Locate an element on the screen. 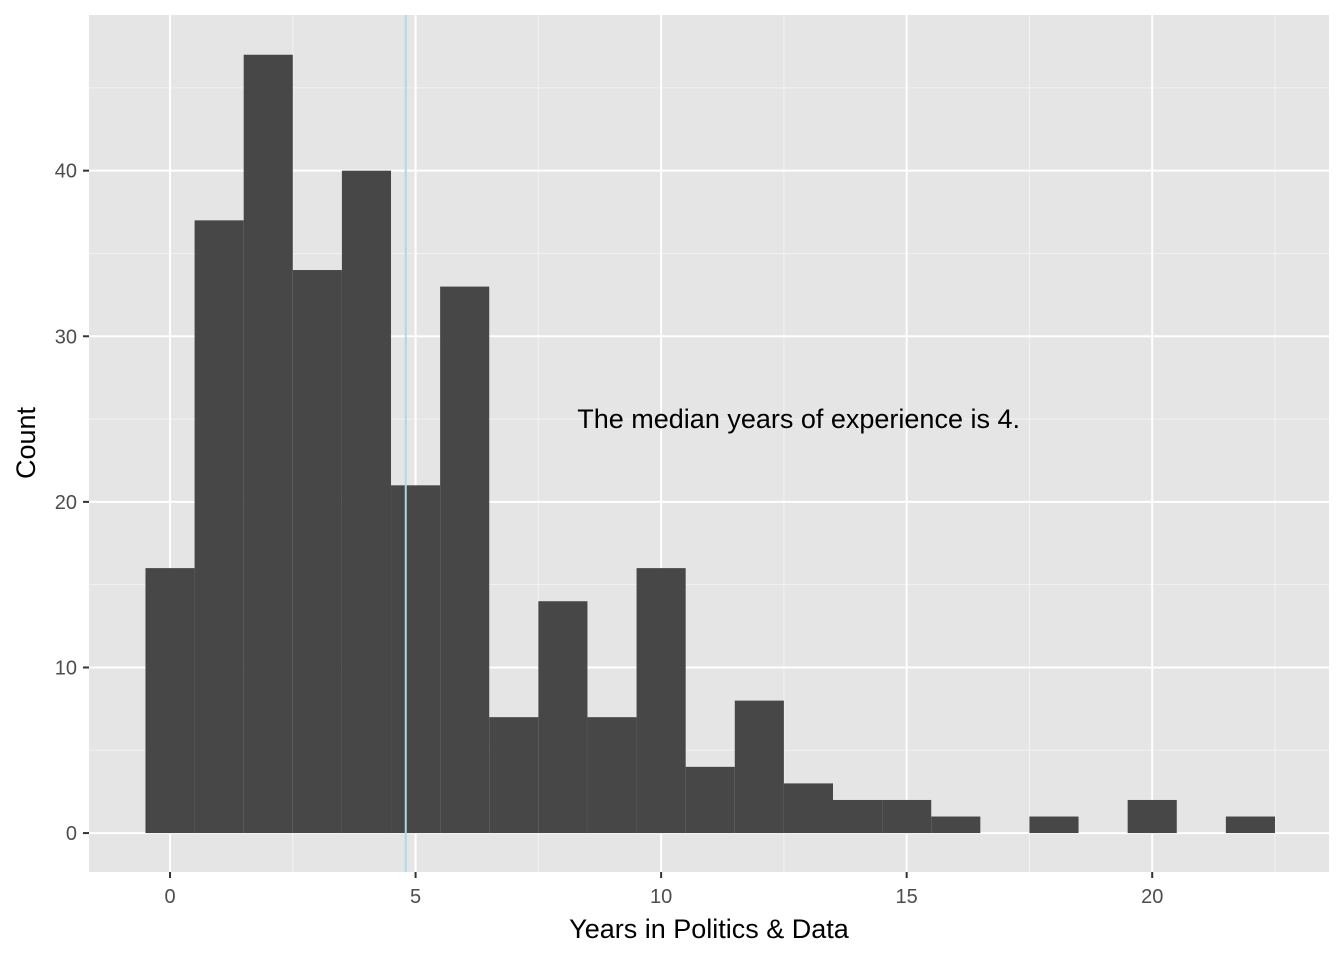 The height and width of the screenshot is (960, 1344). x-tick-label: 20 is located at coordinates (1152, 897).